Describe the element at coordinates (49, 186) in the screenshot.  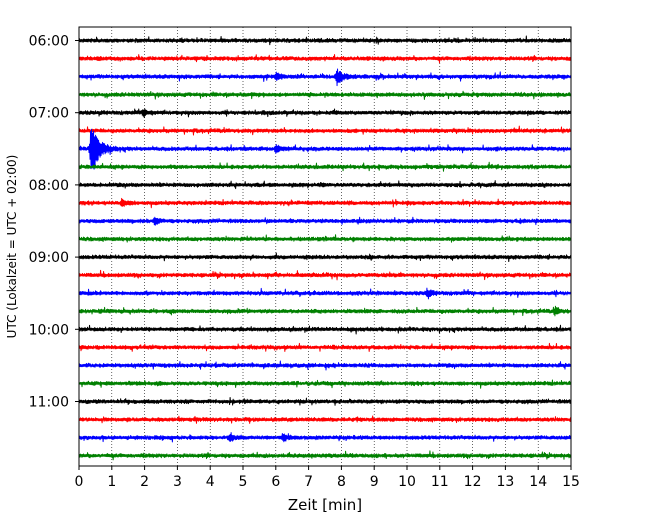
I see `y-tick-label: 08:00` at that location.